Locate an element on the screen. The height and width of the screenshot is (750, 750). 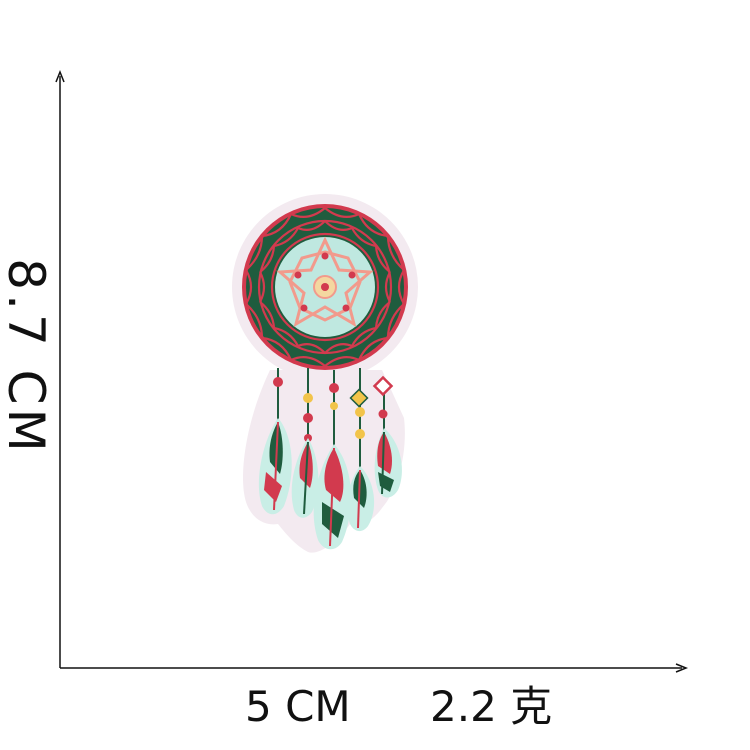
feather-center-left is located at coordinates (305, 478).